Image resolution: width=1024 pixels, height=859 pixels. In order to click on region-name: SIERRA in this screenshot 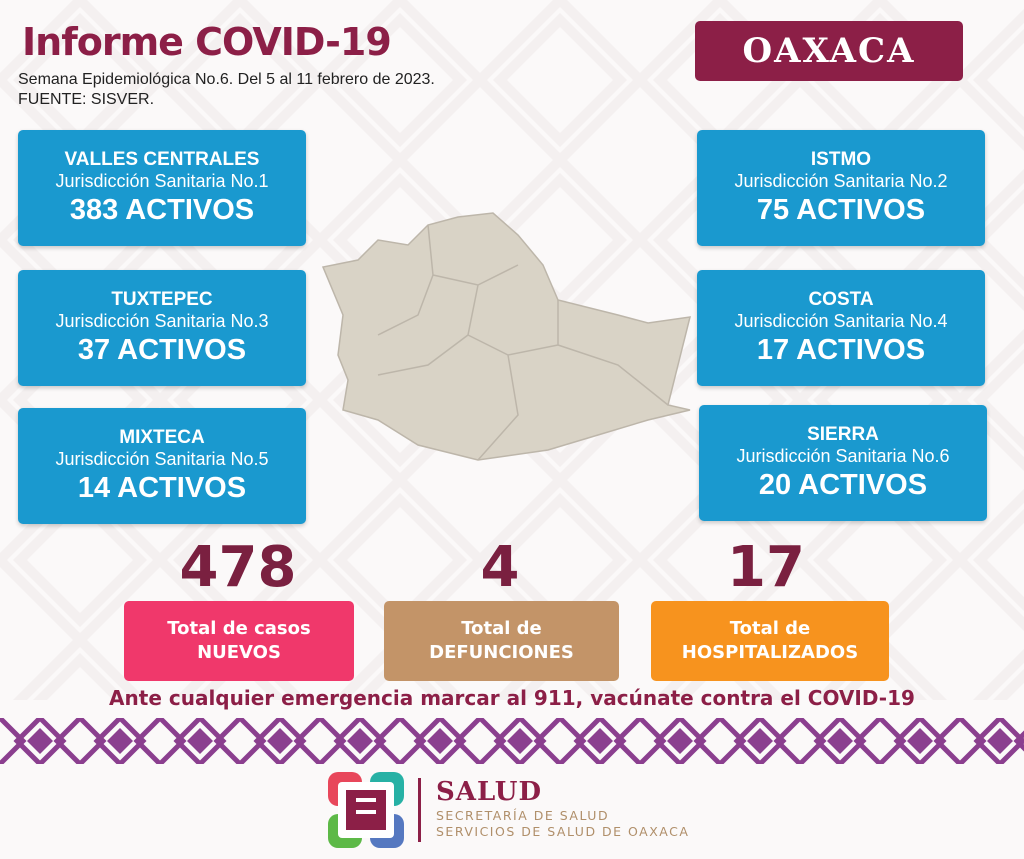, I will do `click(843, 434)`.